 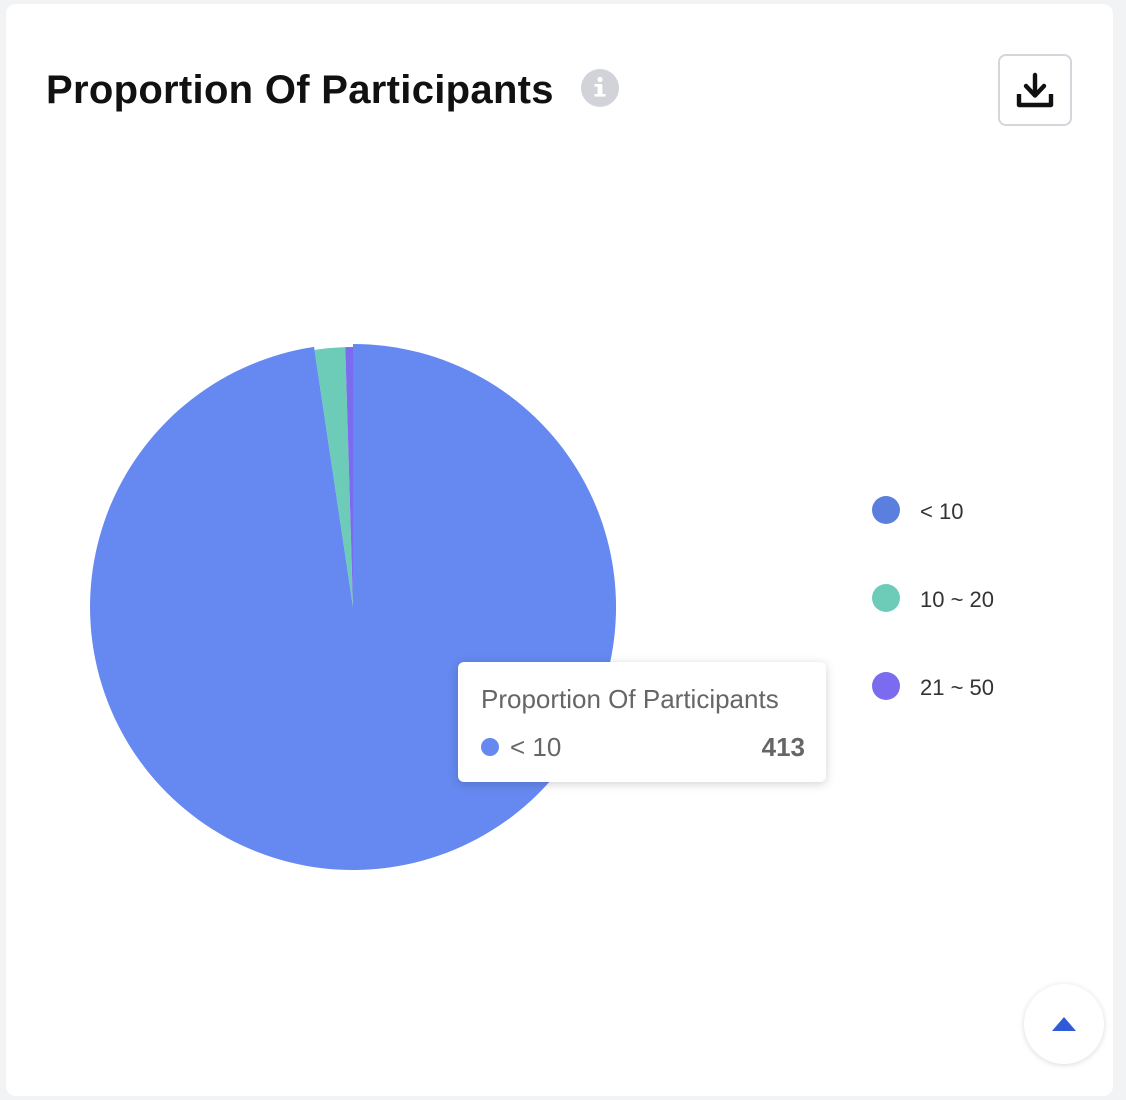 I want to click on tooltip-value: 413, so click(x=783, y=747).